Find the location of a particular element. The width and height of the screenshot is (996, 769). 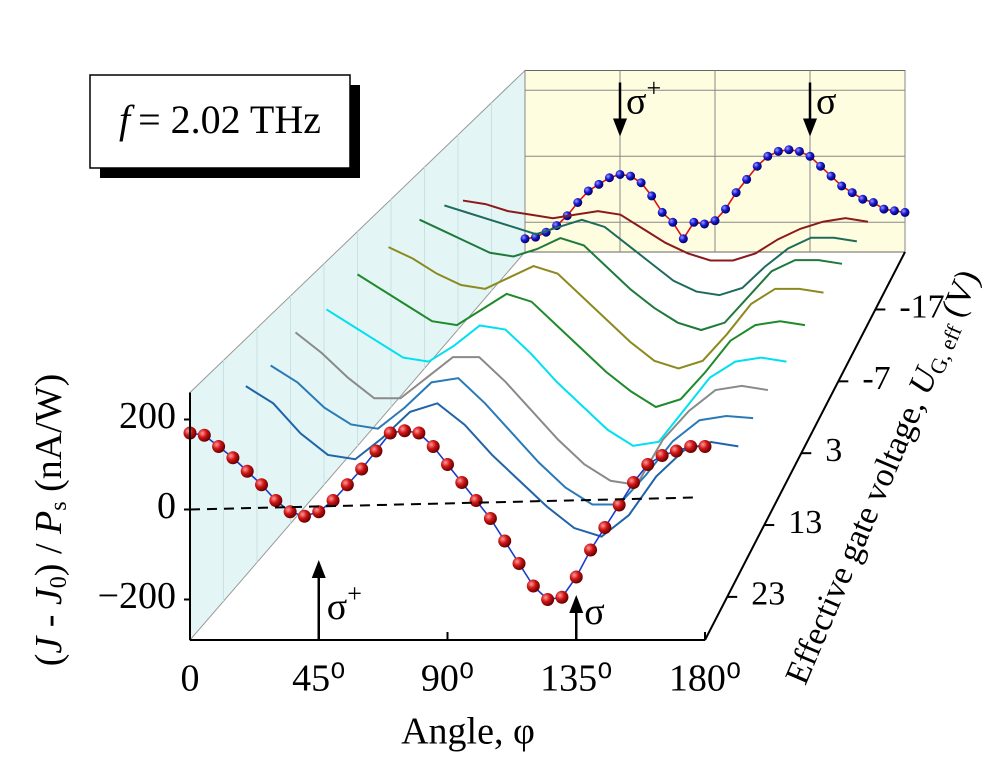

frequency-label: f = 2.02 THz is located at coordinates (220, 119).